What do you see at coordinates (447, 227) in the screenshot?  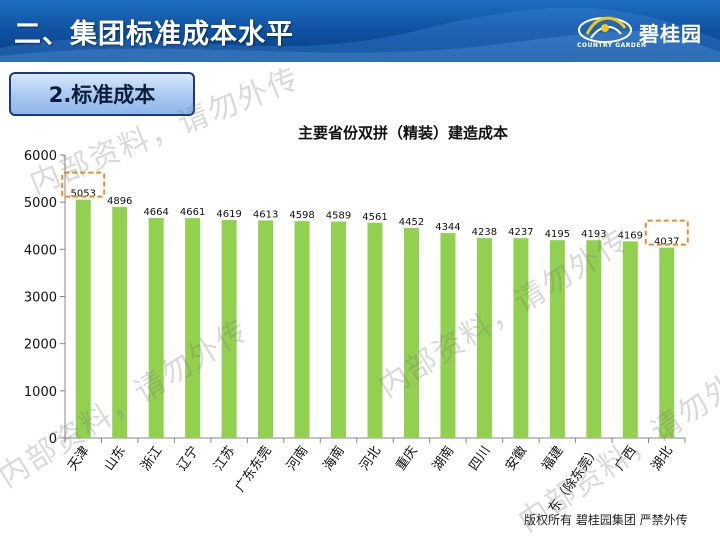 I see `data-label: 4344` at bounding box center [447, 227].